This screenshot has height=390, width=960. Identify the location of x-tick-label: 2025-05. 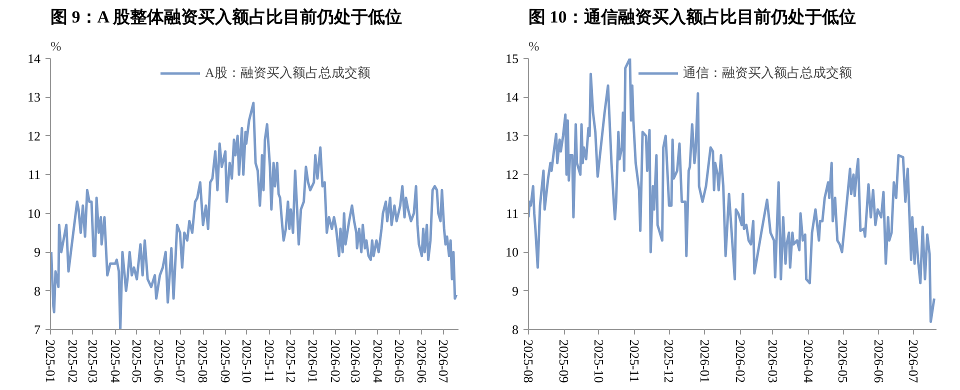
(136, 361).